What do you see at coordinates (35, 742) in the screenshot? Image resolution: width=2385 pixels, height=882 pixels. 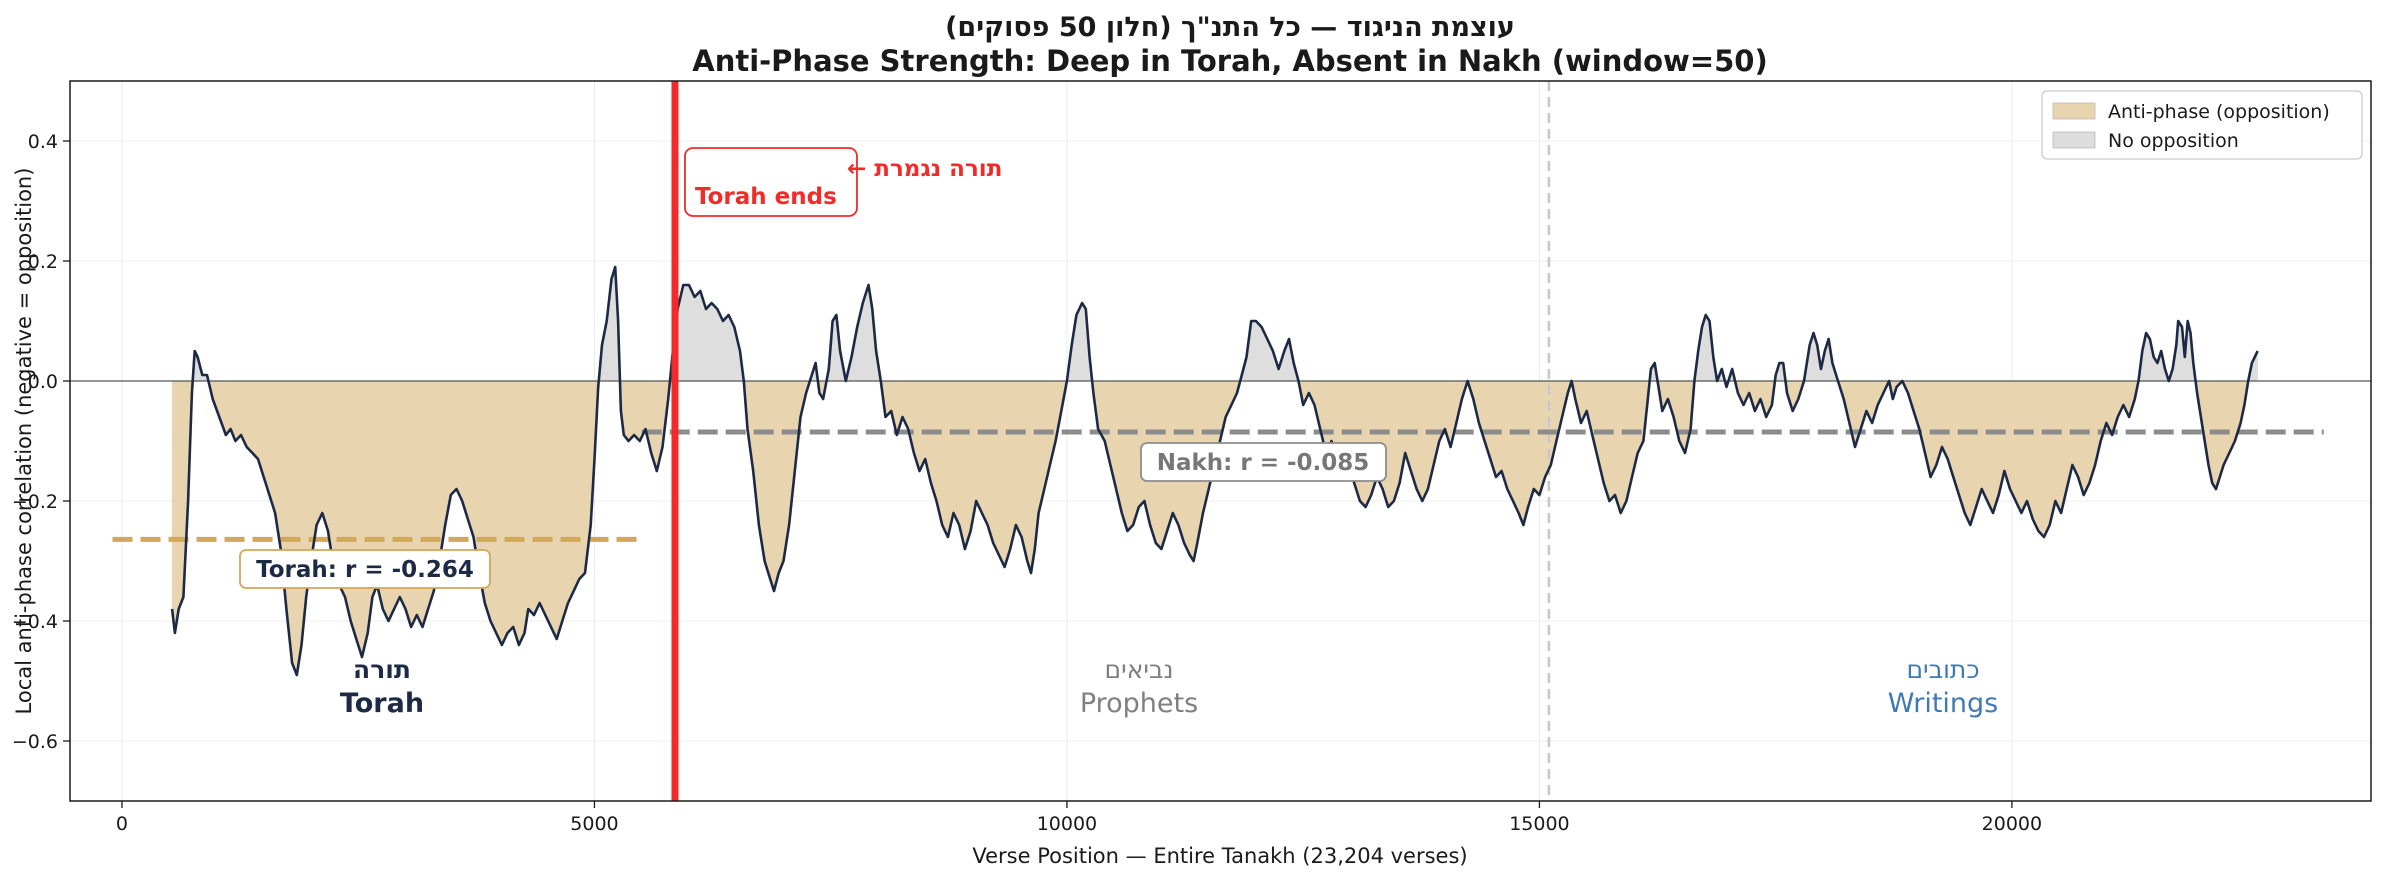 I see `y-tick-label: −0.6` at bounding box center [35, 742].